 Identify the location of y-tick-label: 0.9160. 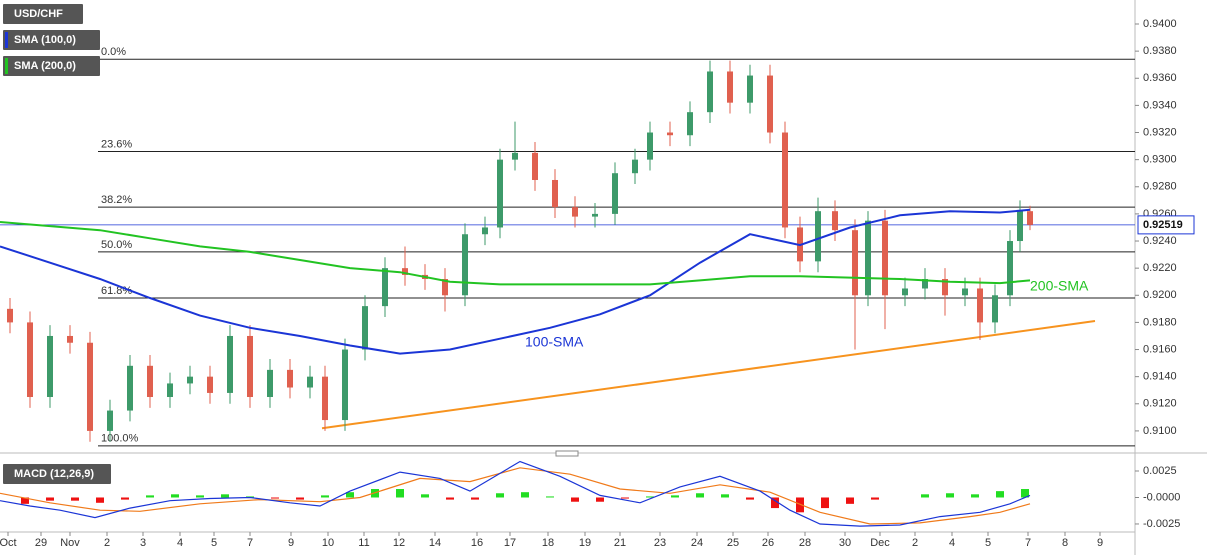
(1160, 349).